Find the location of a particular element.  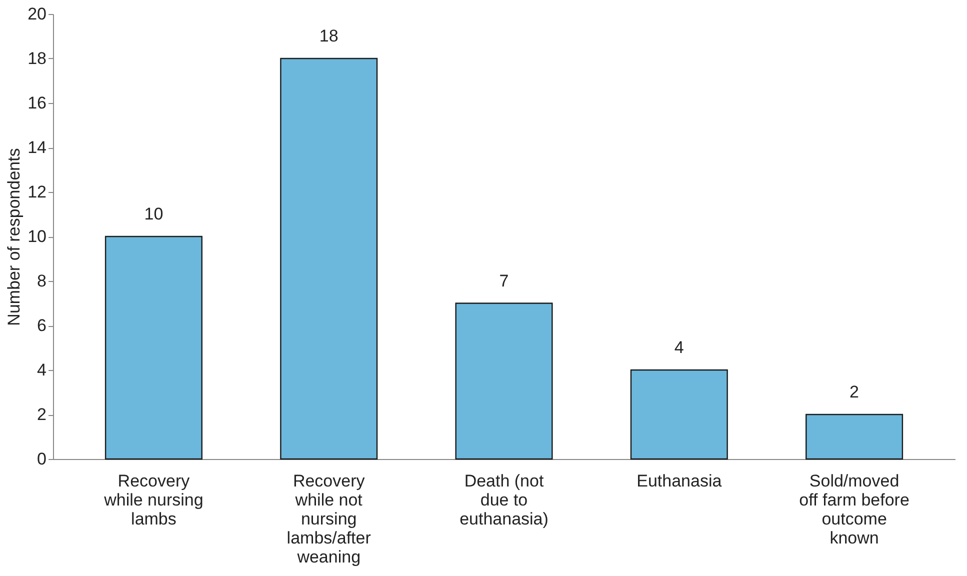

x-tick-label: Recovery while not nursing lambs/after weaning is located at coordinates (329, 519).